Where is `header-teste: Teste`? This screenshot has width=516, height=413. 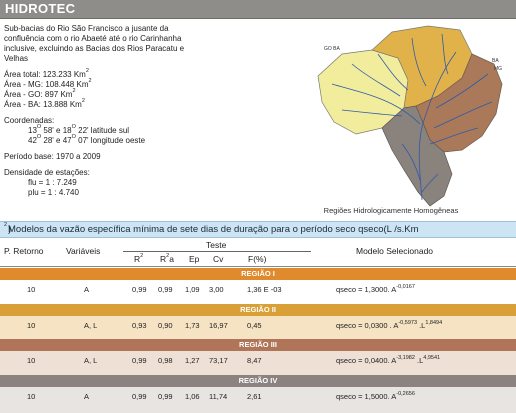 header-teste: Teste is located at coordinates (216, 245).